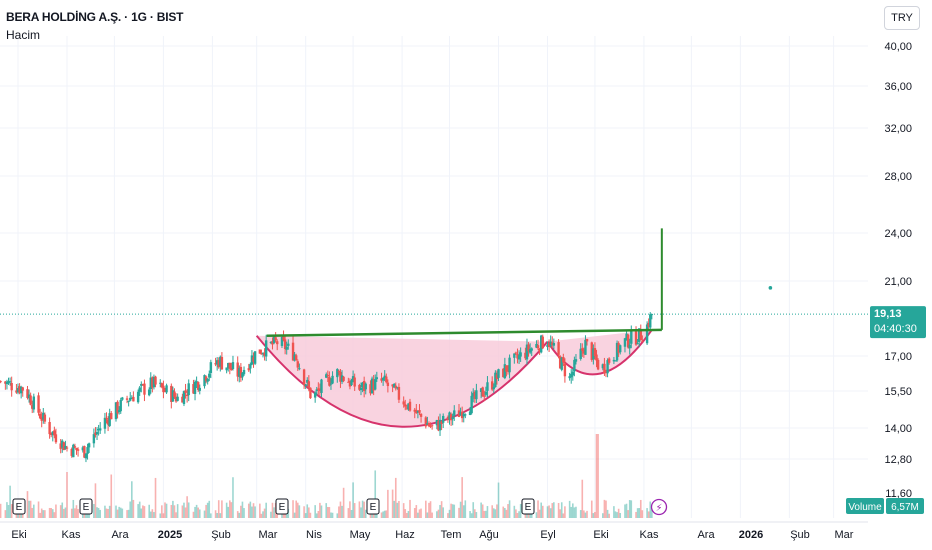  I want to click on event-markers: E E E E E ⚡, so click(340, 507).